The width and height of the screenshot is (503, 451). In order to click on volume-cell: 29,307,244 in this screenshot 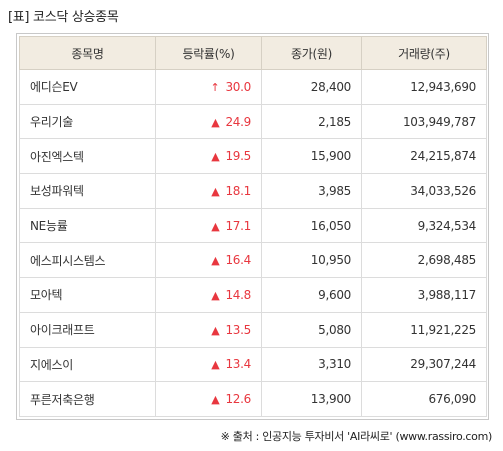, I will do `click(424, 364)`.